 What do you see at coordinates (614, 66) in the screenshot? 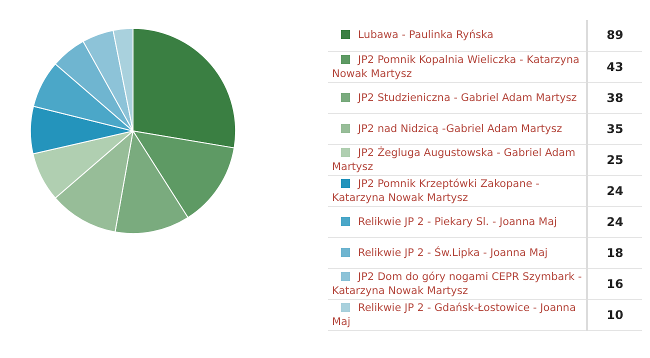
I see `data-label: 43` at bounding box center [614, 66].